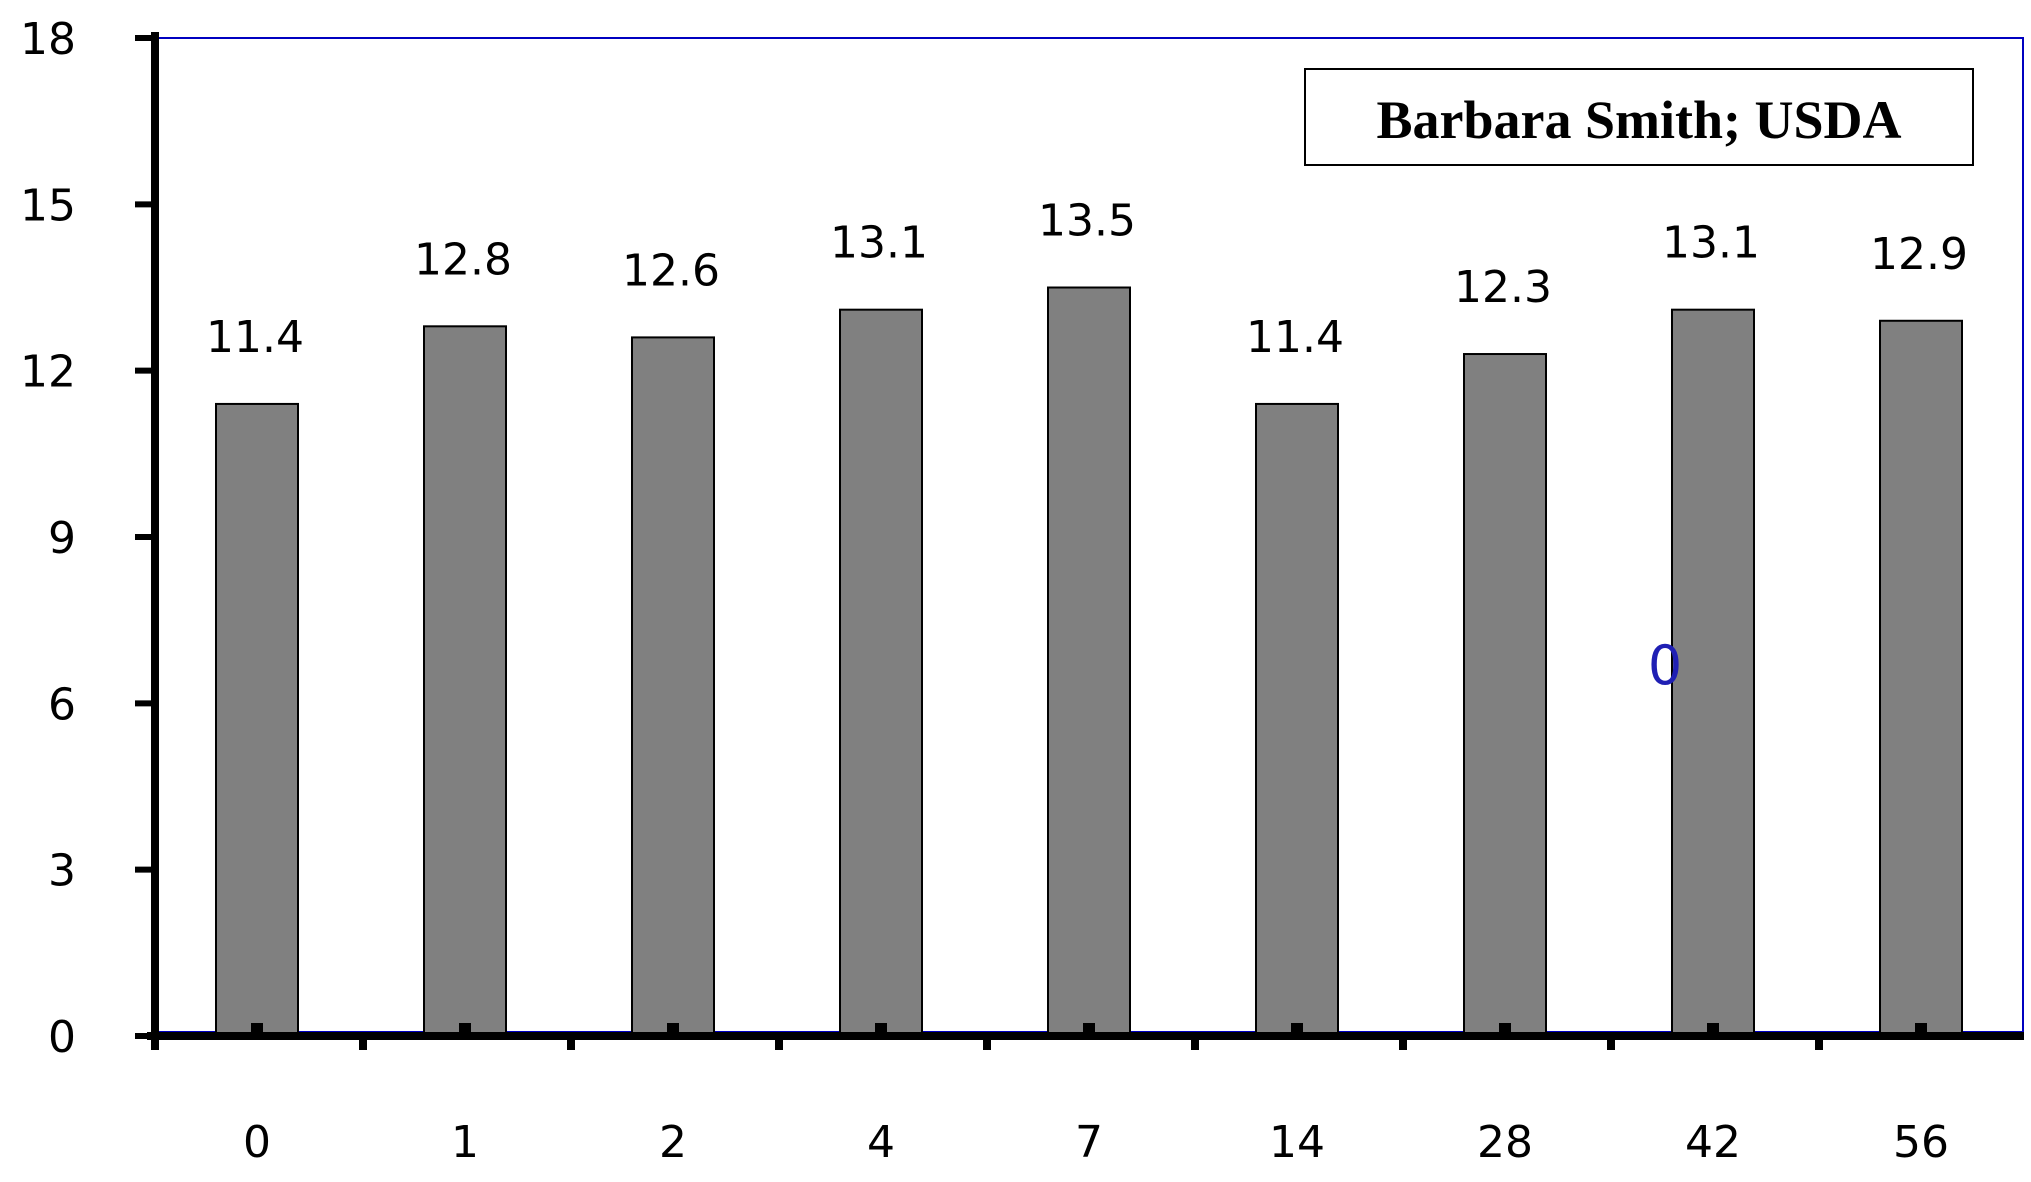 Image resolution: width=2031 pixels, height=1182 pixels. What do you see at coordinates (879, 243) in the screenshot?
I see `data-label-4: 13.1` at bounding box center [879, 243].